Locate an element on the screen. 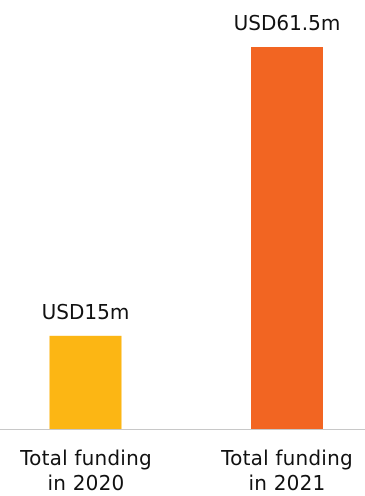 The width and height of the screenshot is (365, 496). x-tick-label-2021-line1: Total funding is located at coordinates (287, 458).